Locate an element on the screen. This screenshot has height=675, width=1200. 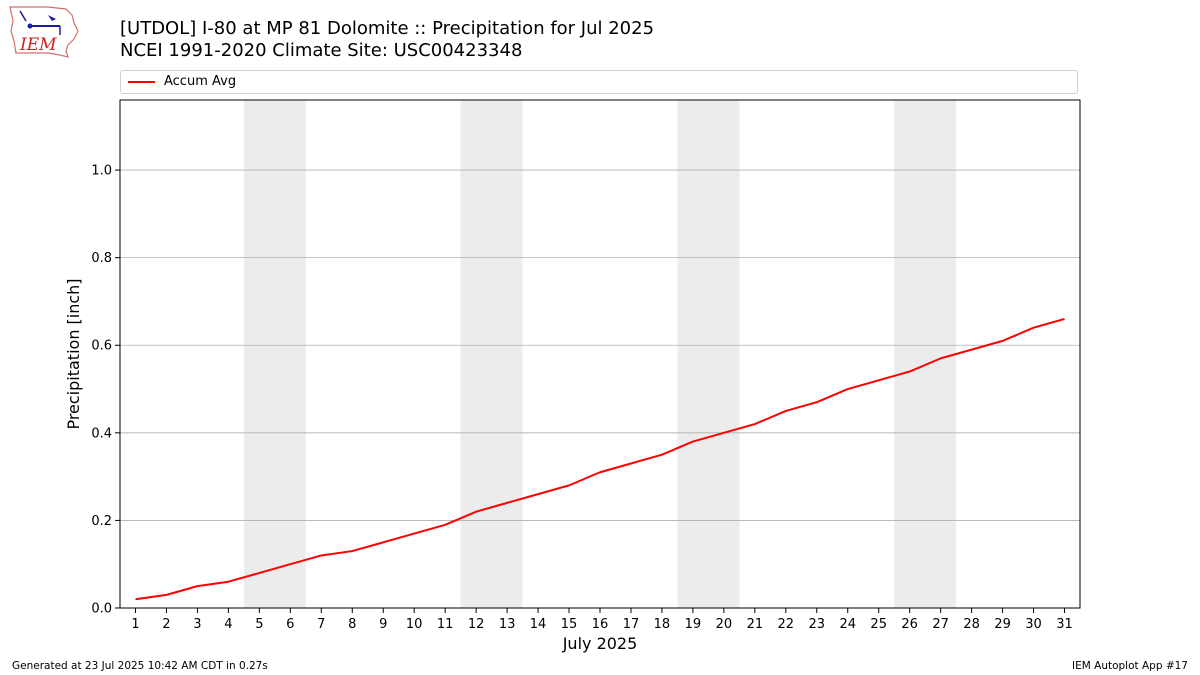
x-tick-label: 5 is located at coordinates (259, 624).